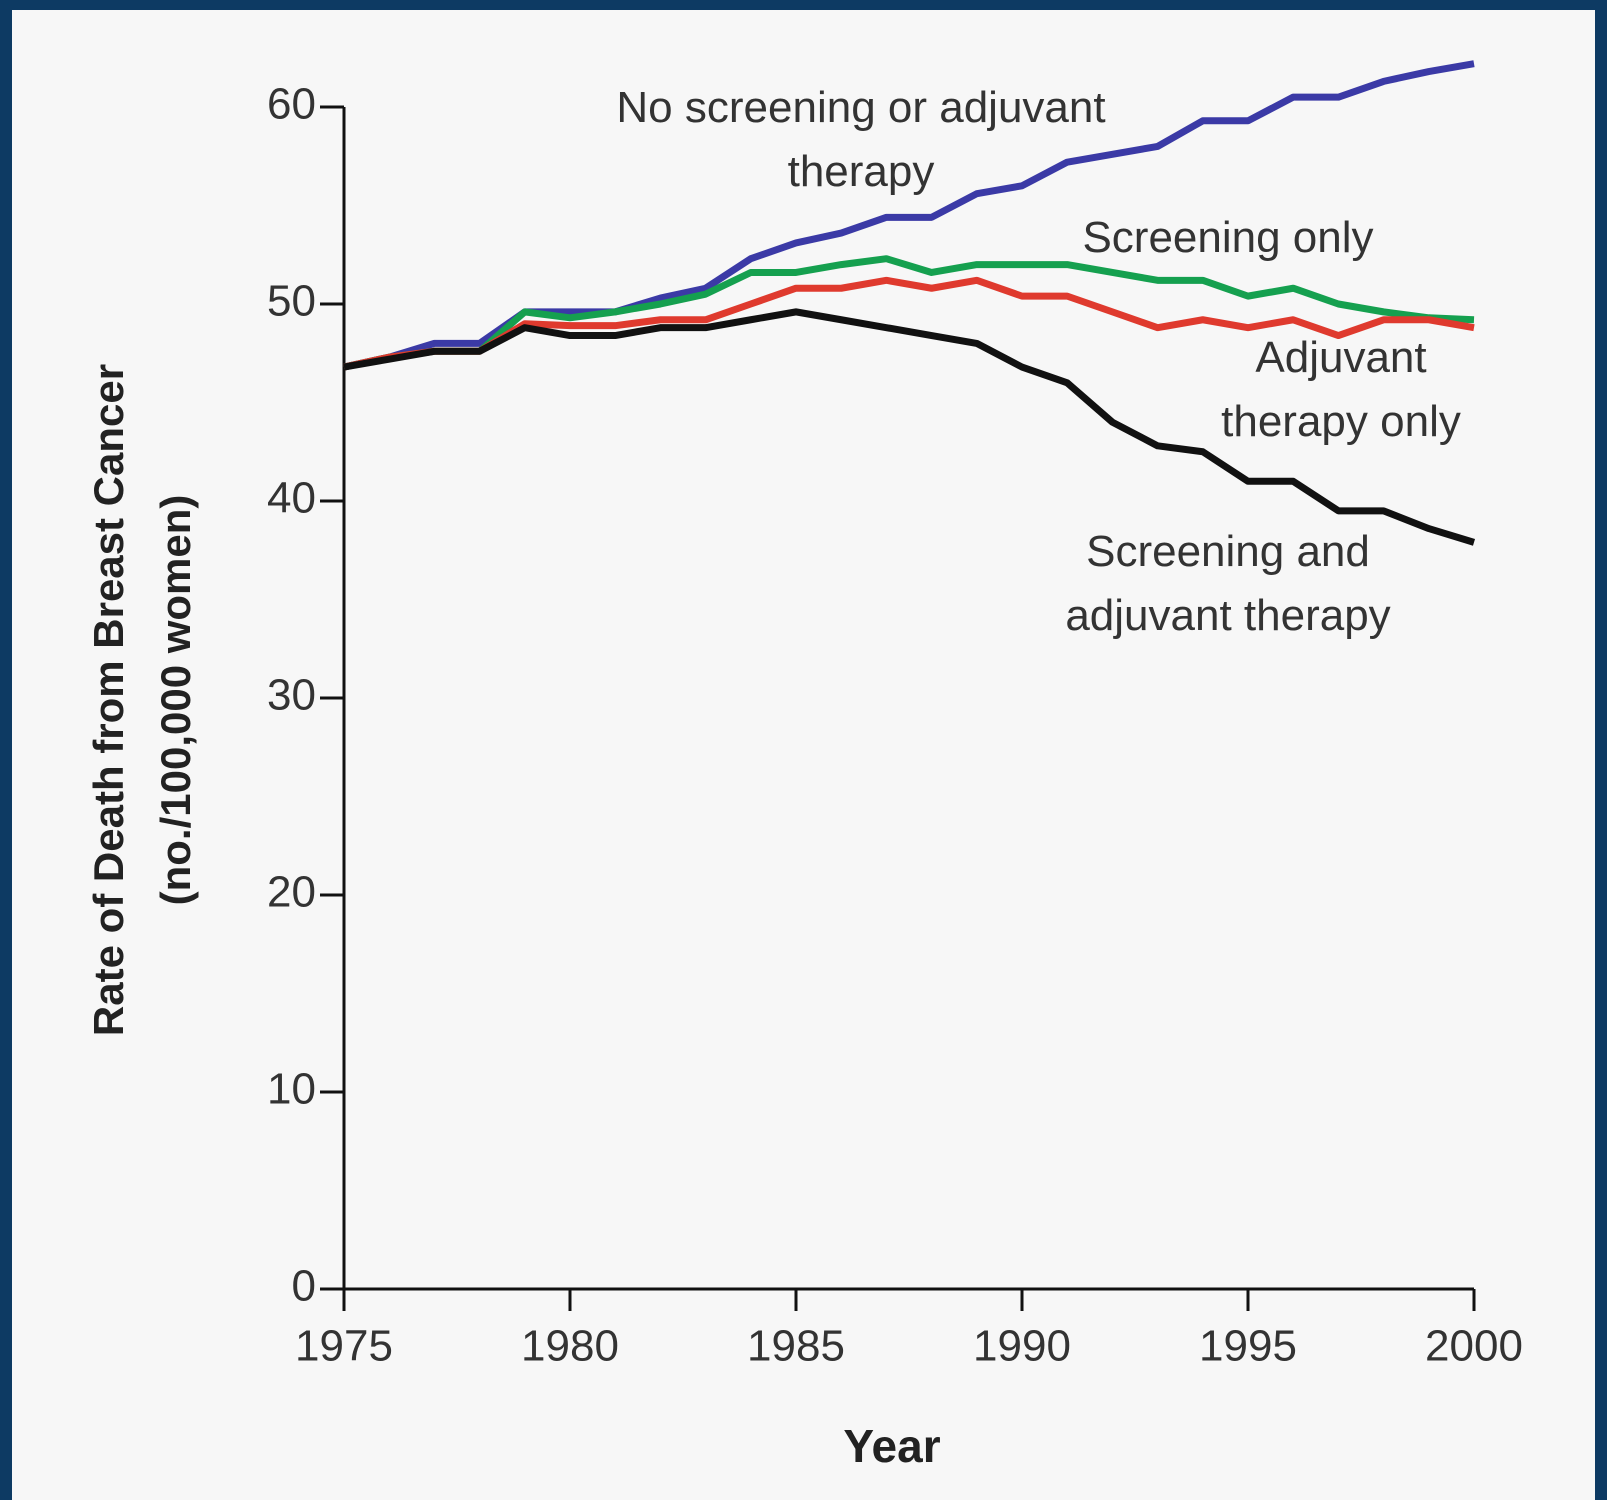 This screenshot has height=1500, width=1607. Describe the element at coordinates (891, 1446) in the screenshot. I see `x-axis-label: Year` at that location.